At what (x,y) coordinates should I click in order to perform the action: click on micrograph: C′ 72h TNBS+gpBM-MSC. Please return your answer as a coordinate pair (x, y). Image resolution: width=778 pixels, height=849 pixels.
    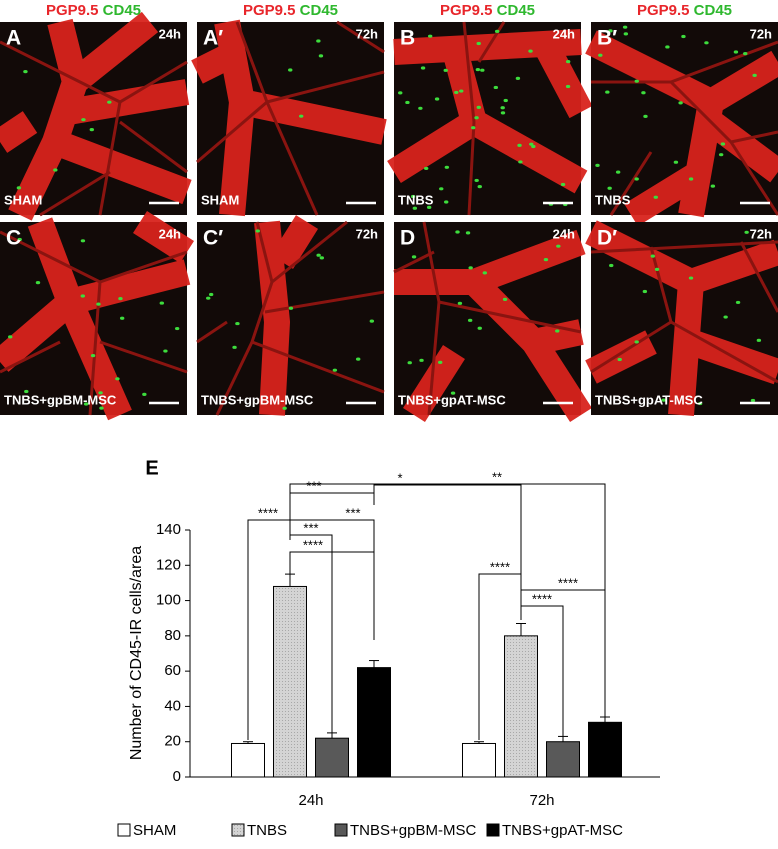
    Looking at the image, I should click on (290, 315).